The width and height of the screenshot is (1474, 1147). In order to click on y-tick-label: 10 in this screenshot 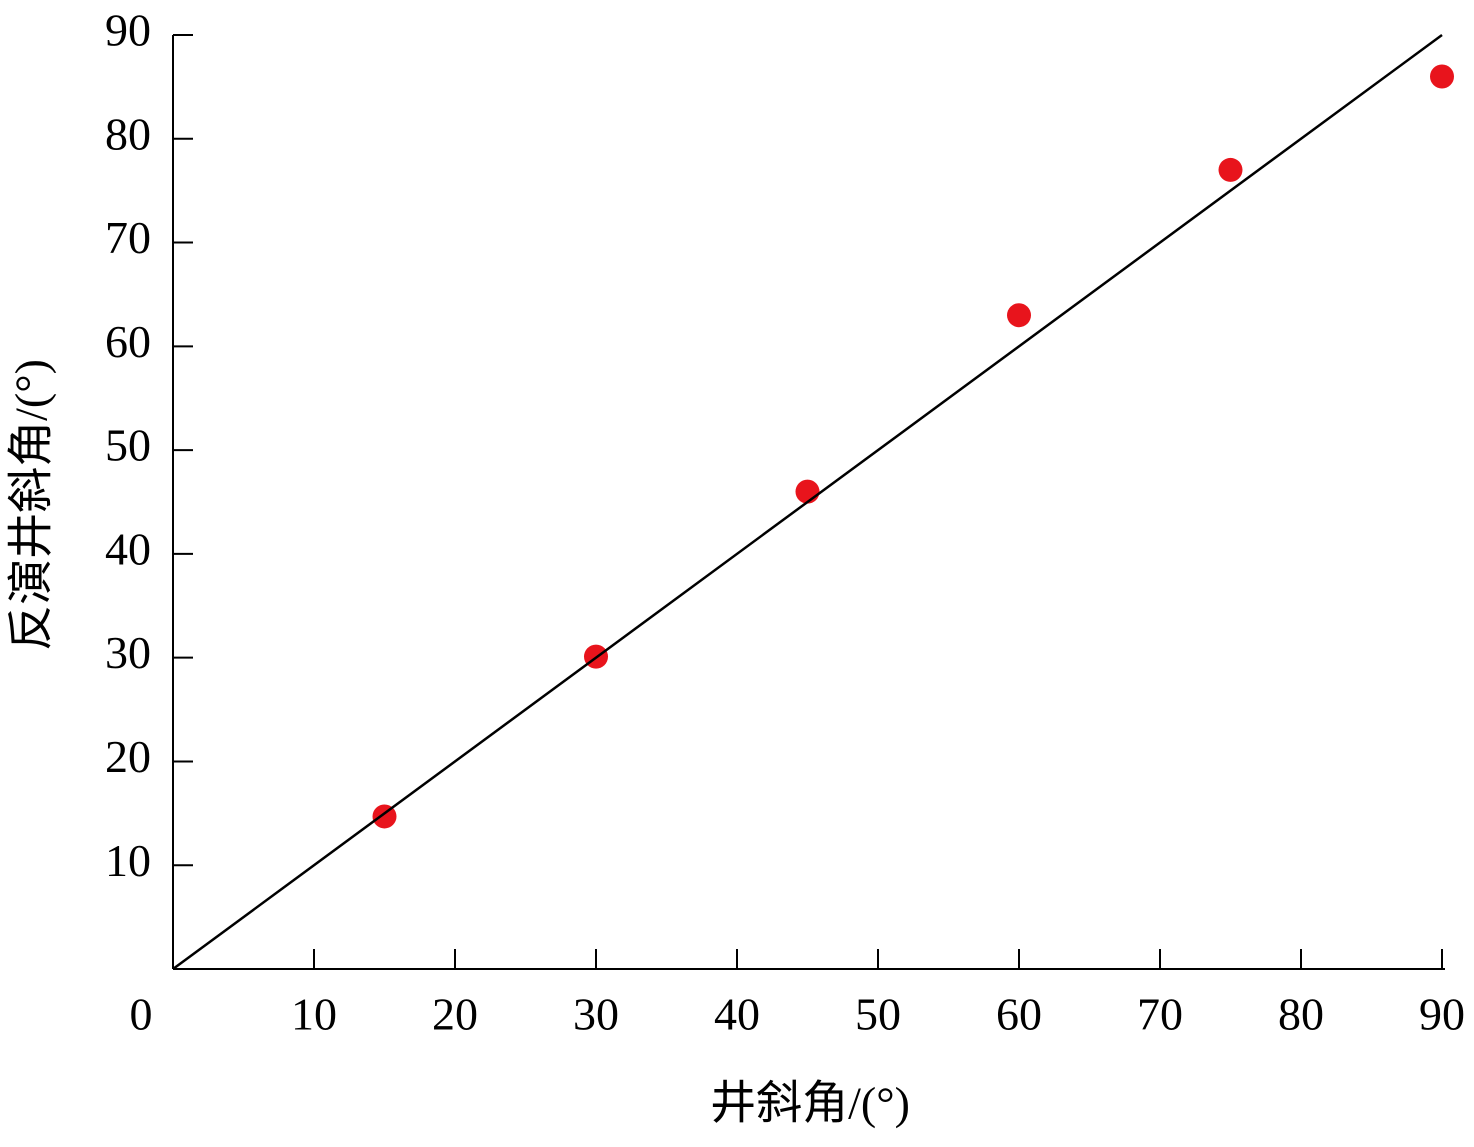, I will do `click(128, 860)`.